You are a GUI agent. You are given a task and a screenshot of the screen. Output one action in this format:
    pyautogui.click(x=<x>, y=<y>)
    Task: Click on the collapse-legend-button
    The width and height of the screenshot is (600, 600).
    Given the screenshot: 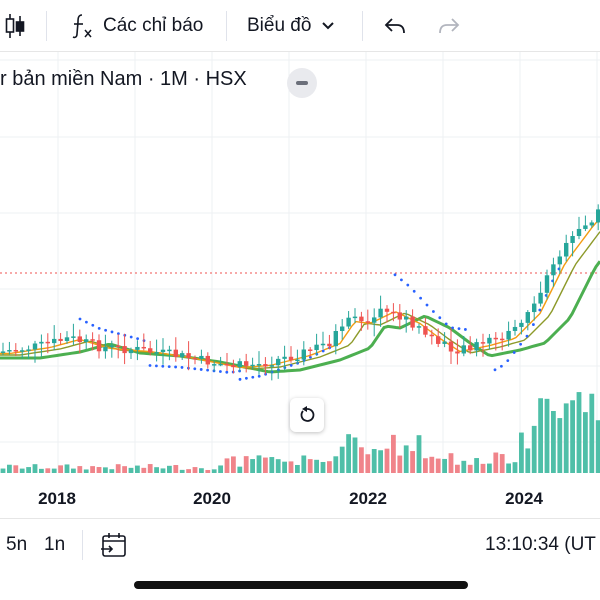 What is the action you would take?
    pyautogui.click(x=302, y=83)
    